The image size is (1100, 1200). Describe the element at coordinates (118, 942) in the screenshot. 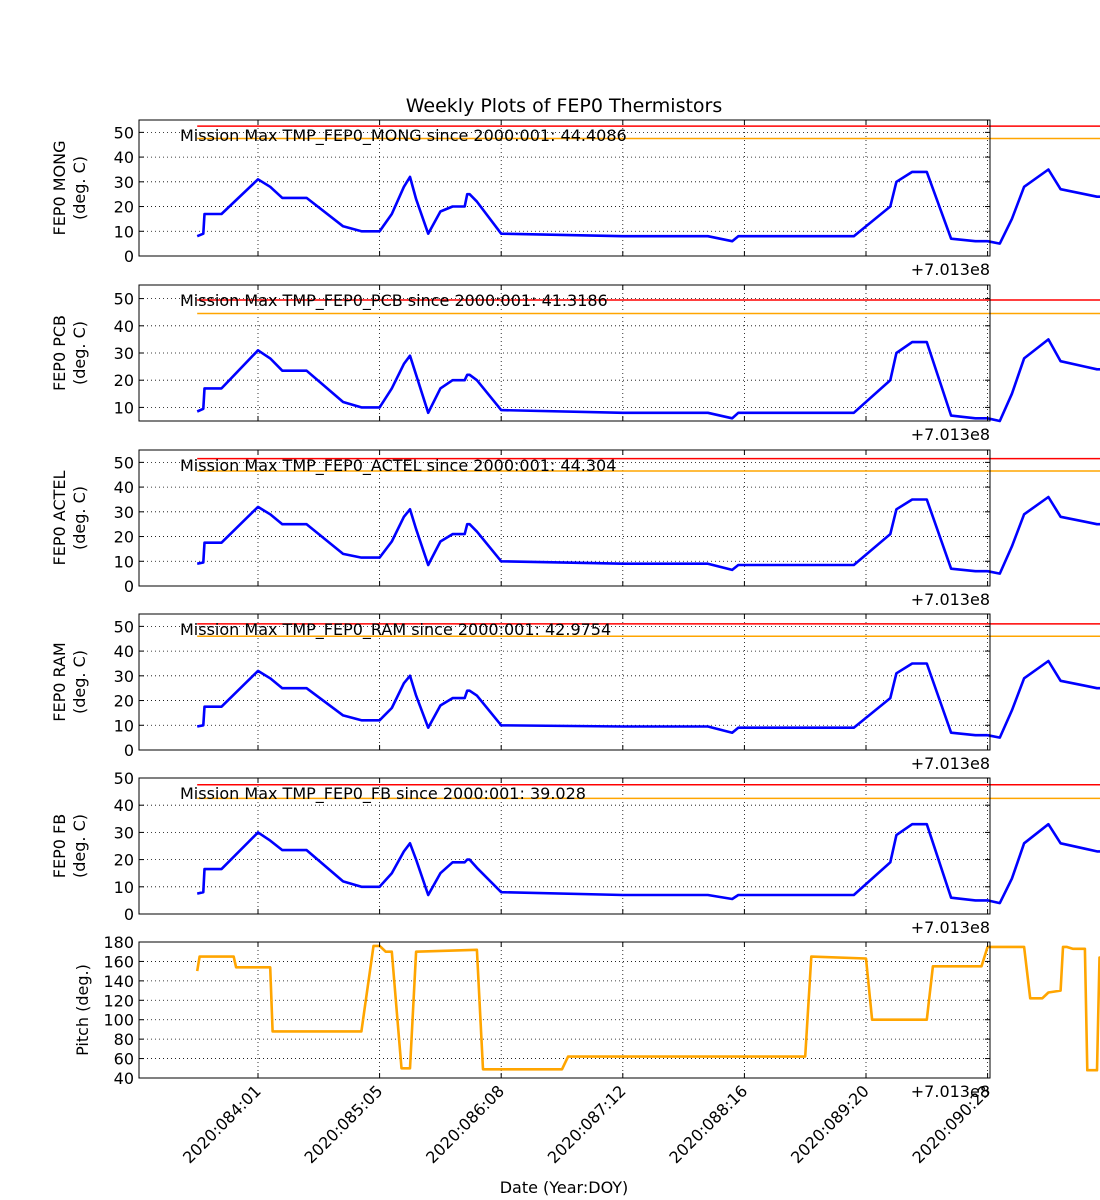

I see `y-tick-label: 180` at that location.